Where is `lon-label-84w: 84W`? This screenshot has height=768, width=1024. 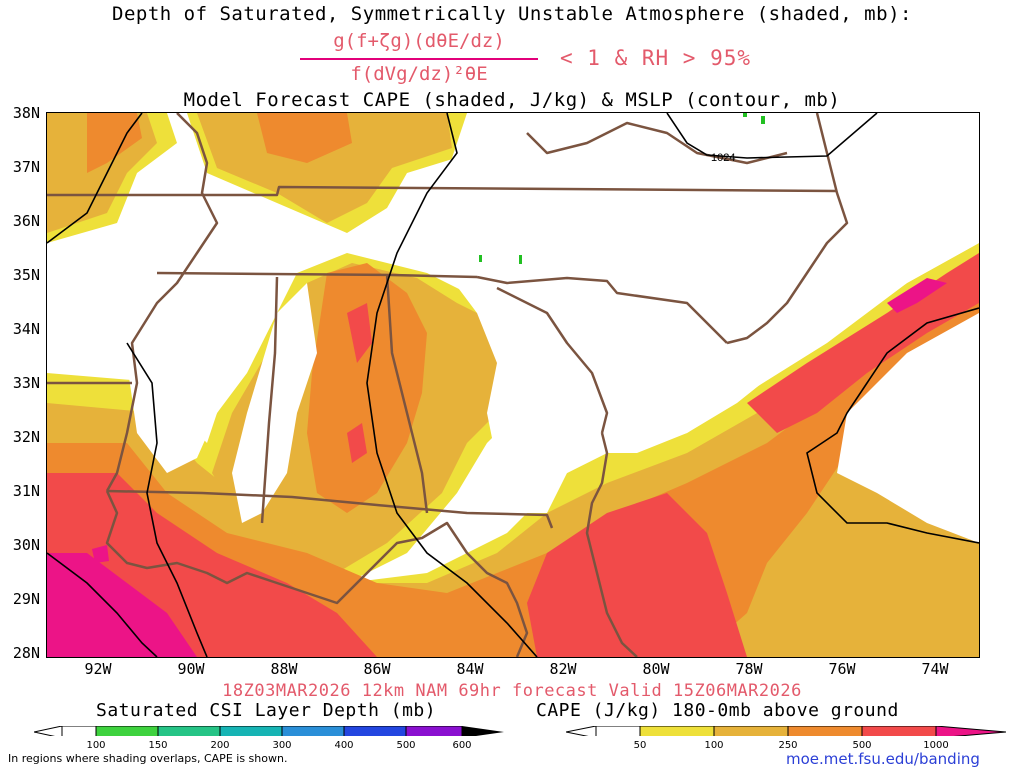
lon-label-84w: 84W is located at coordinates (470, 669).